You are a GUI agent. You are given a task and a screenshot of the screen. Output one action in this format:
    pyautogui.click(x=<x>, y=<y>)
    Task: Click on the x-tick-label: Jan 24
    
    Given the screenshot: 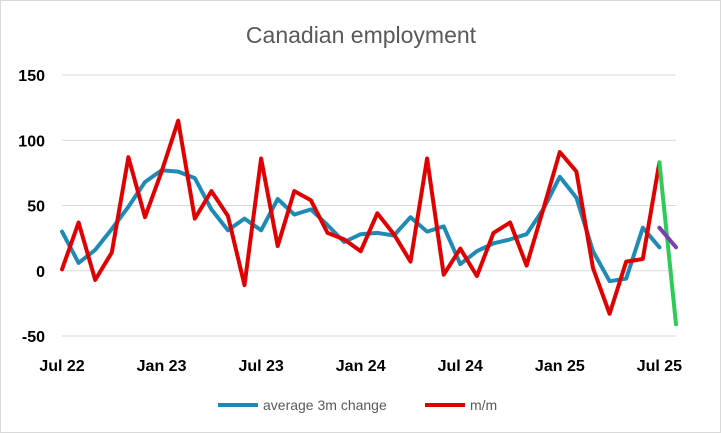 What is the action you would take?
    pyautogui.click(x=361, y=366)
    